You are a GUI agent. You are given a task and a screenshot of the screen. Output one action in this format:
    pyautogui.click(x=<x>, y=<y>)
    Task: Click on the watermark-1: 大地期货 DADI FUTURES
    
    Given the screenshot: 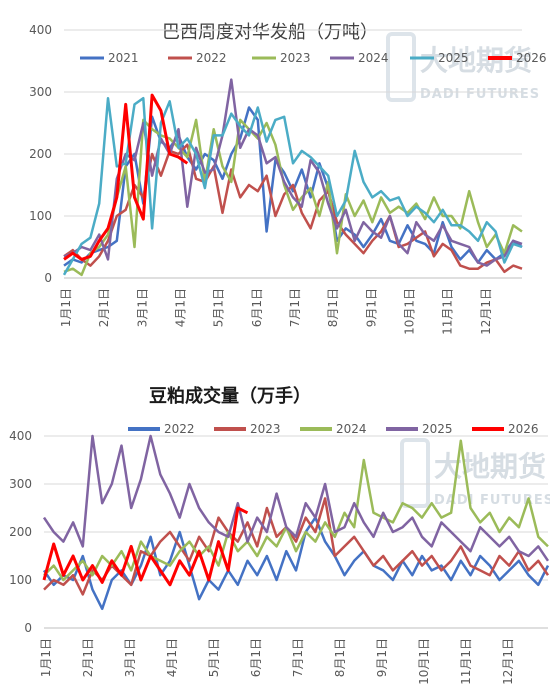 What is the action you would take?
    pyautogui.click(x=463, y=67)
    